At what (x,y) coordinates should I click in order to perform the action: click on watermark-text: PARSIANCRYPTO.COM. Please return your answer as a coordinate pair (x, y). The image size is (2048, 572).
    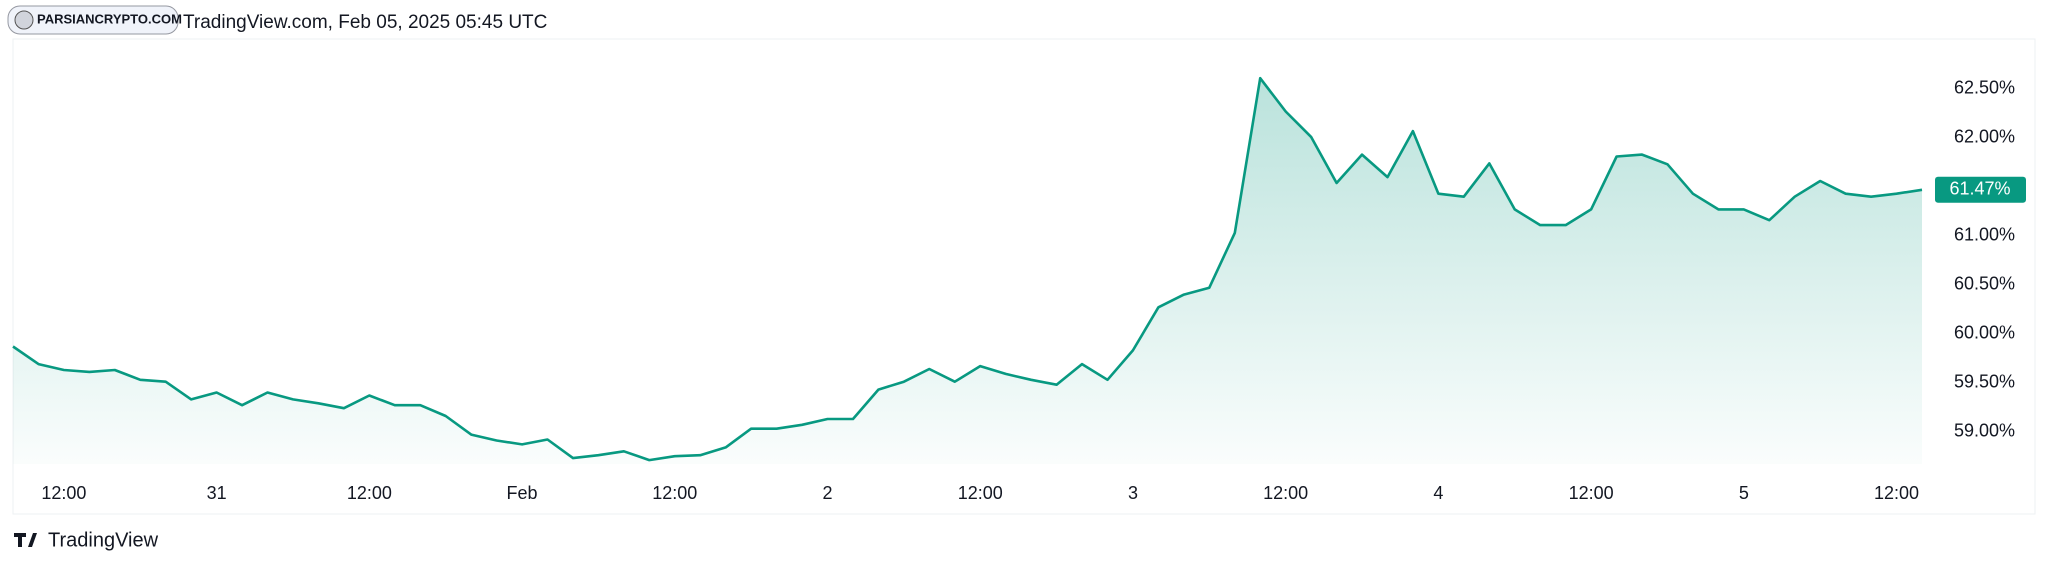
    Looking at the image, I should click on (109, 18).